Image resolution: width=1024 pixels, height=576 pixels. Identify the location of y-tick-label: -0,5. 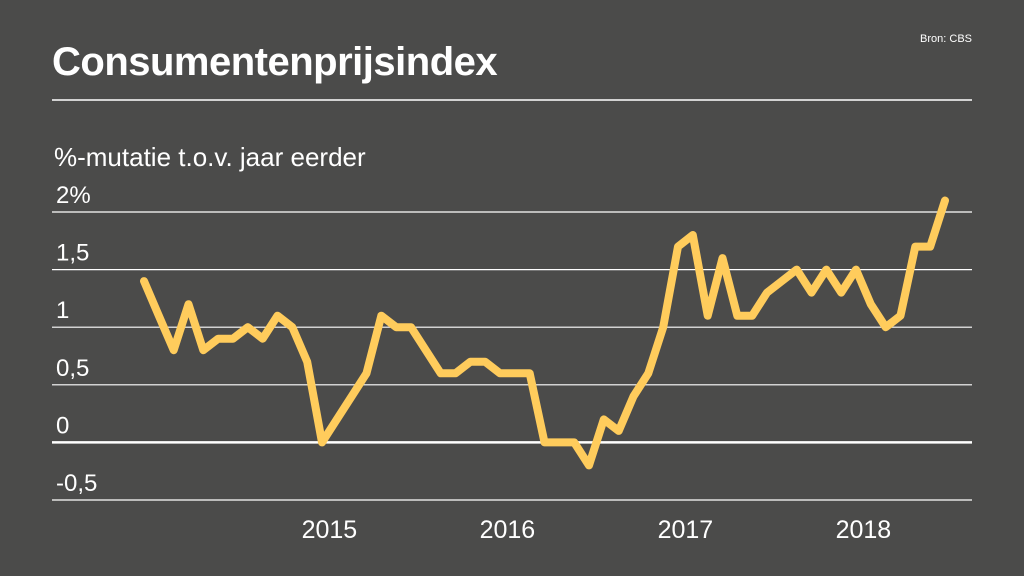
(76, 483).